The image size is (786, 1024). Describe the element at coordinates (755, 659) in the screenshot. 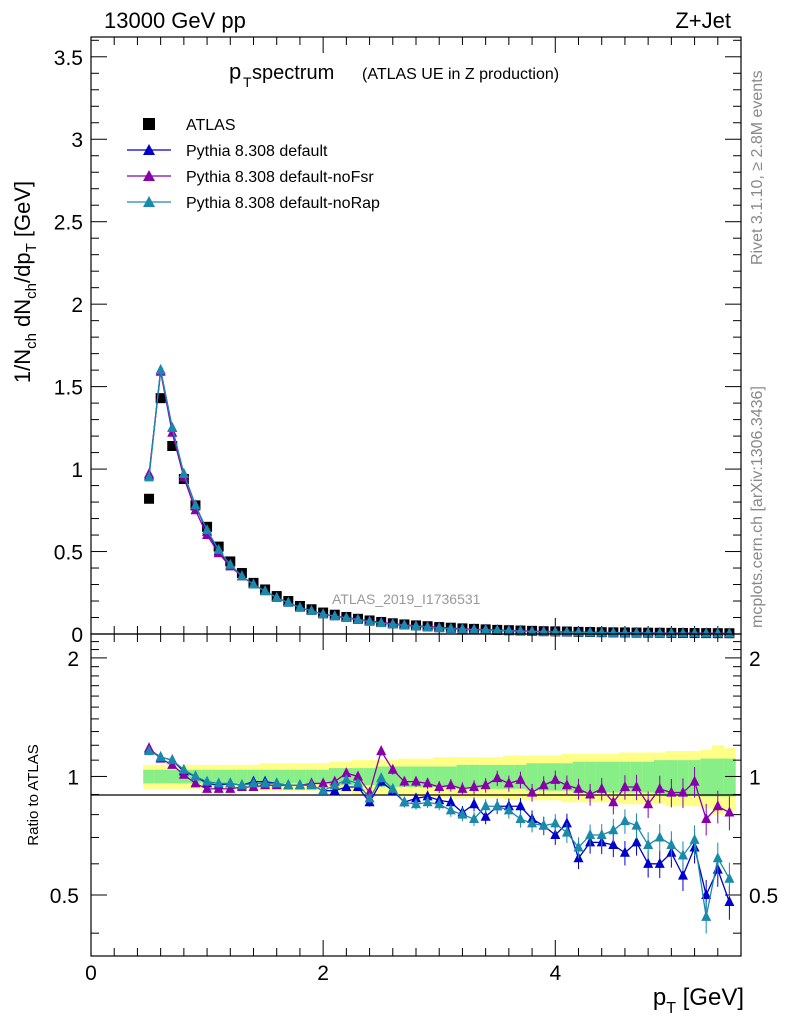

I see `ratio-ytick-label-right: 2` at that location.